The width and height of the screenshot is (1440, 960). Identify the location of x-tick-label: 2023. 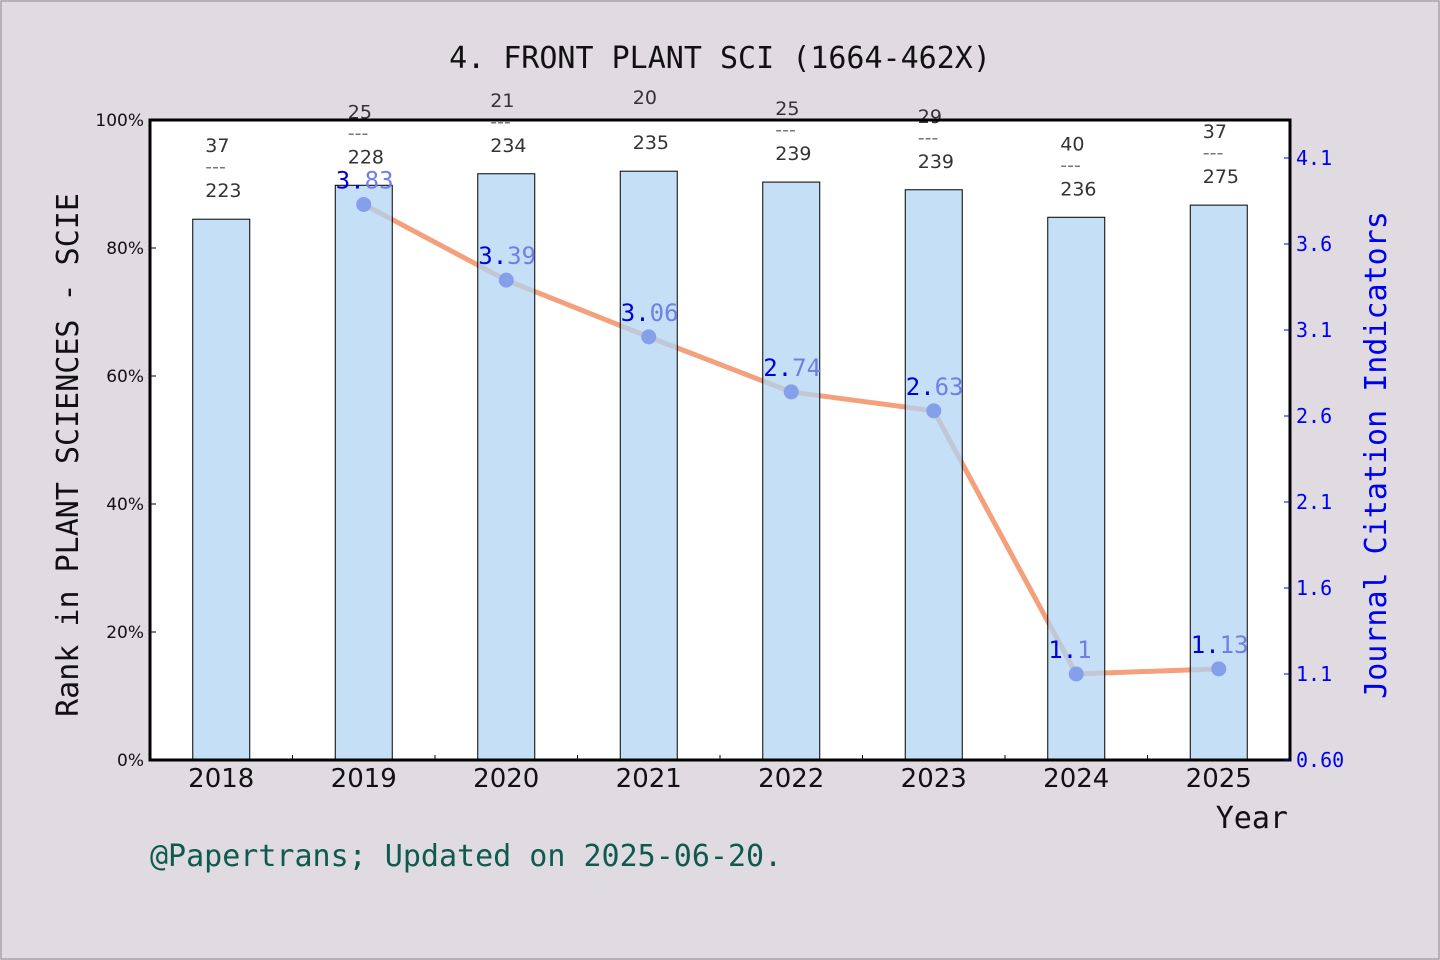
(934, 779).